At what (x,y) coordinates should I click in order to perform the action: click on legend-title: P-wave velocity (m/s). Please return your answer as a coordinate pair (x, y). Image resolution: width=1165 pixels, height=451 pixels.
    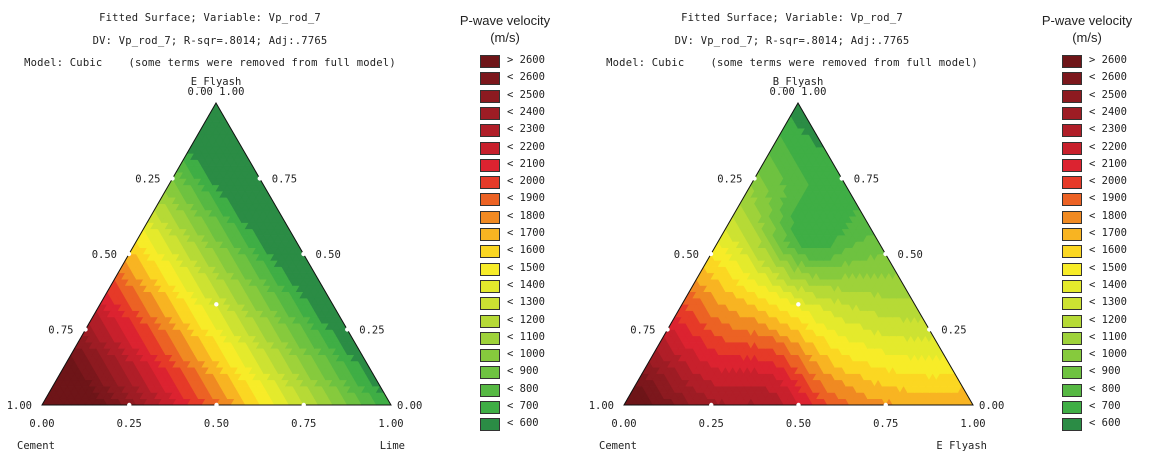
    Looking at the image, I should click on (1087, 29).